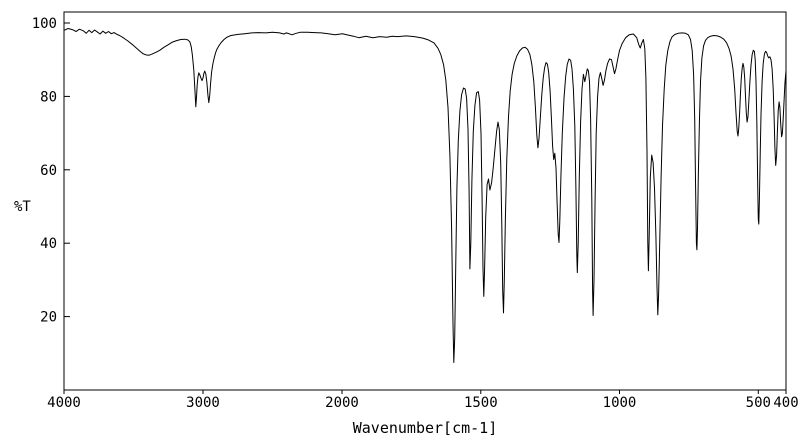 The width and height of the screenshot is (800, 445). What do you see at coordinates (48, 244) in the screenshot?
I see `y-tick-label: 40` at bounding box center [48, 244].